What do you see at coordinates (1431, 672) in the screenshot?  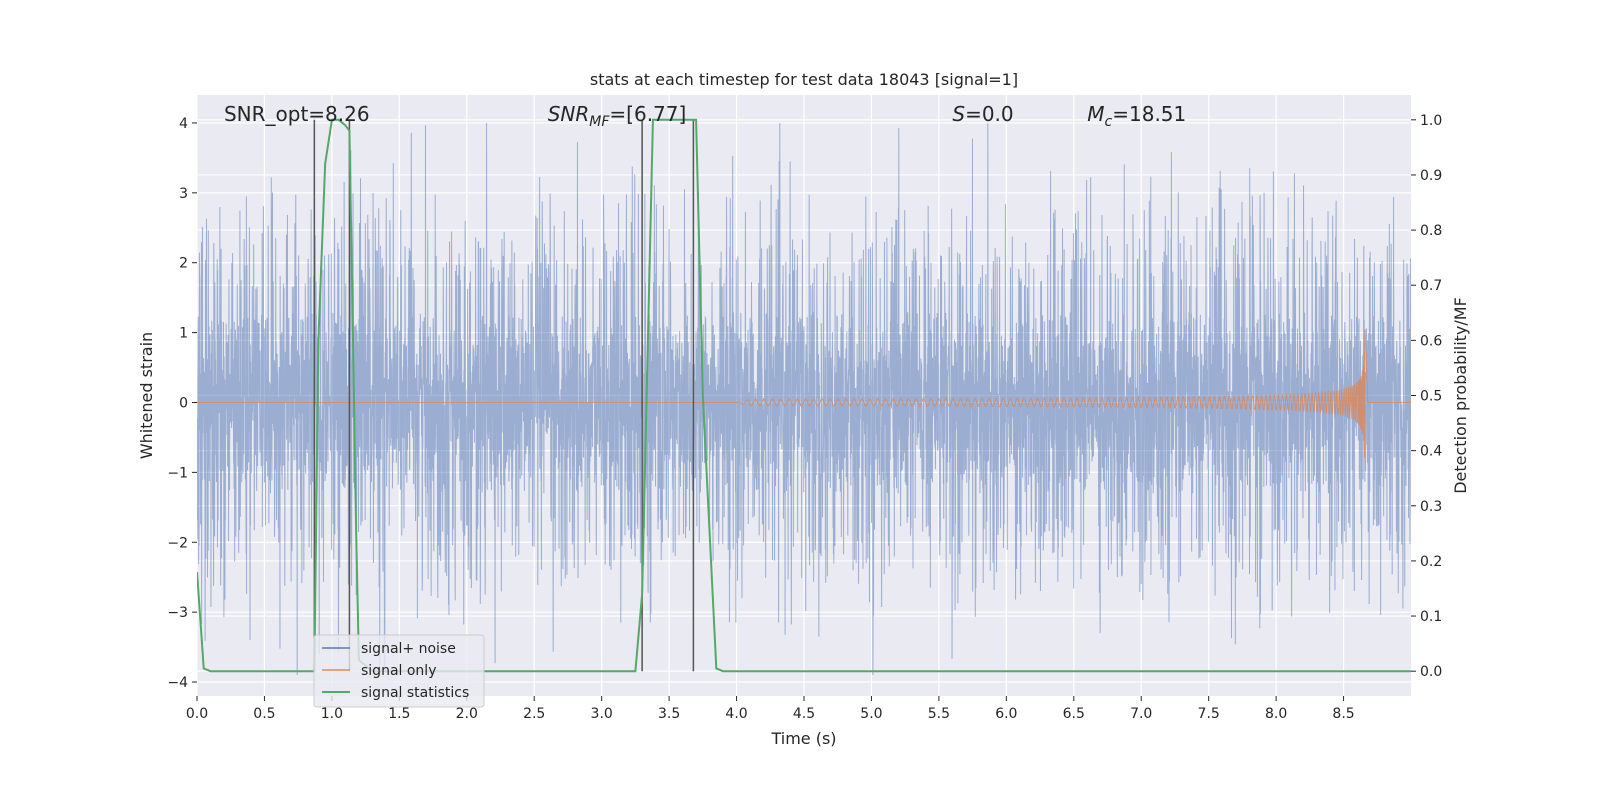 I see `y-right-tick-label: 0.0` at bounding box center [1431, 672].